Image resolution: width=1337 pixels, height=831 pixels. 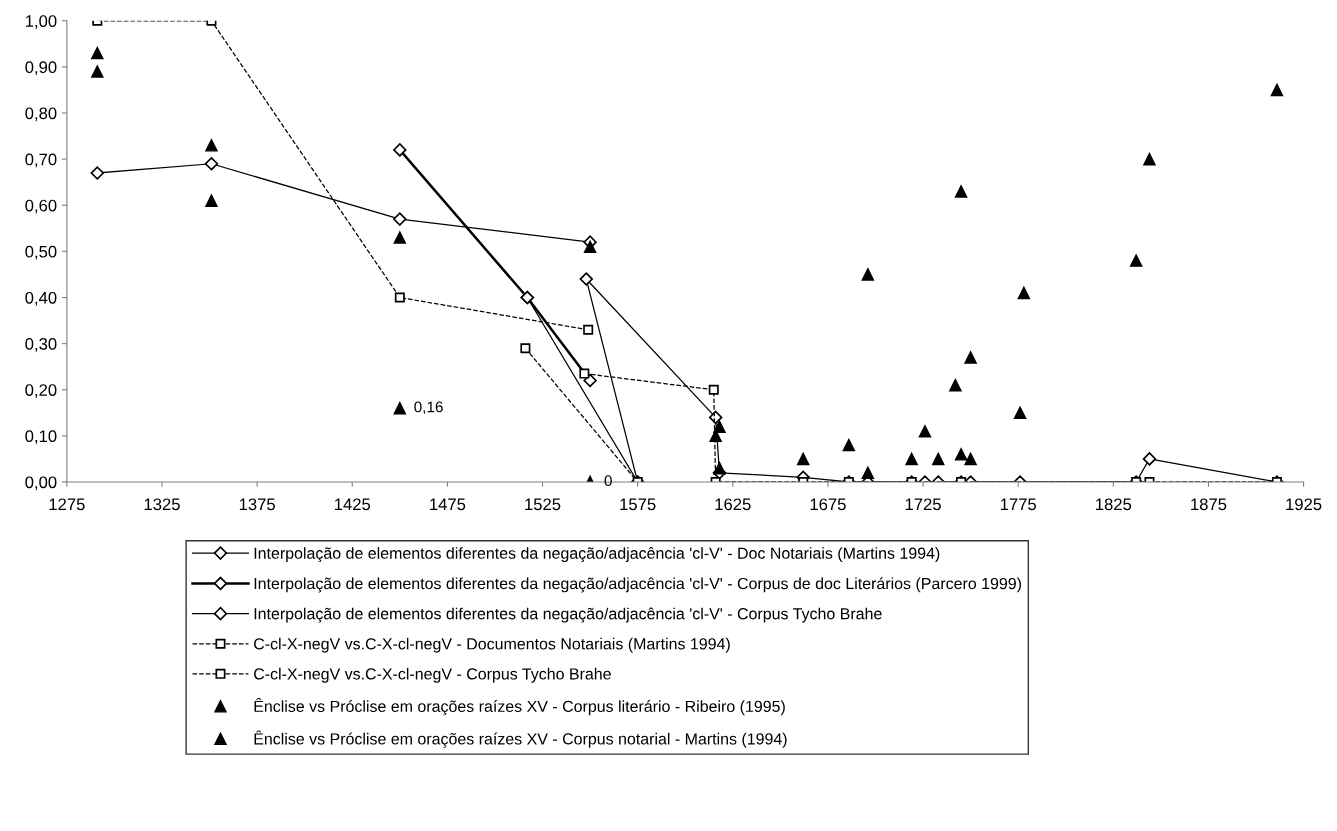 I want to click on x-tick-label: 1375, so click(x=257, y=504).